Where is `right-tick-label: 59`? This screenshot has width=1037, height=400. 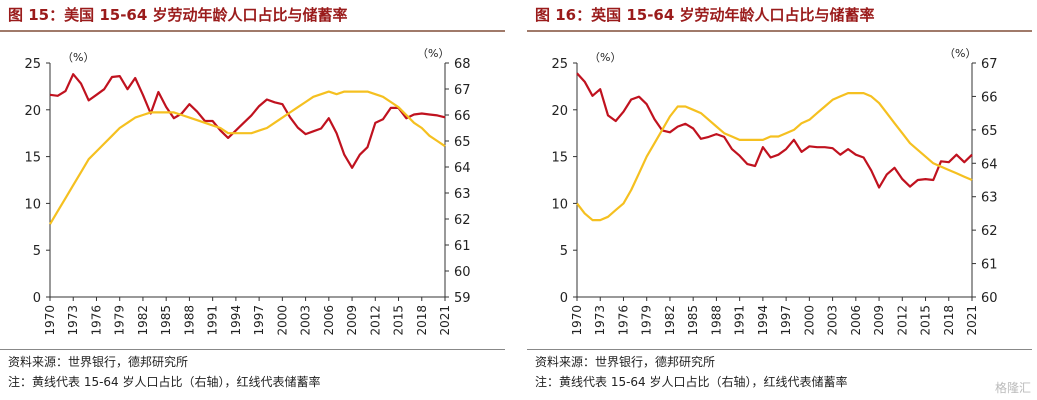
right-tick-label: 59 is located at coordinates (462, 298).